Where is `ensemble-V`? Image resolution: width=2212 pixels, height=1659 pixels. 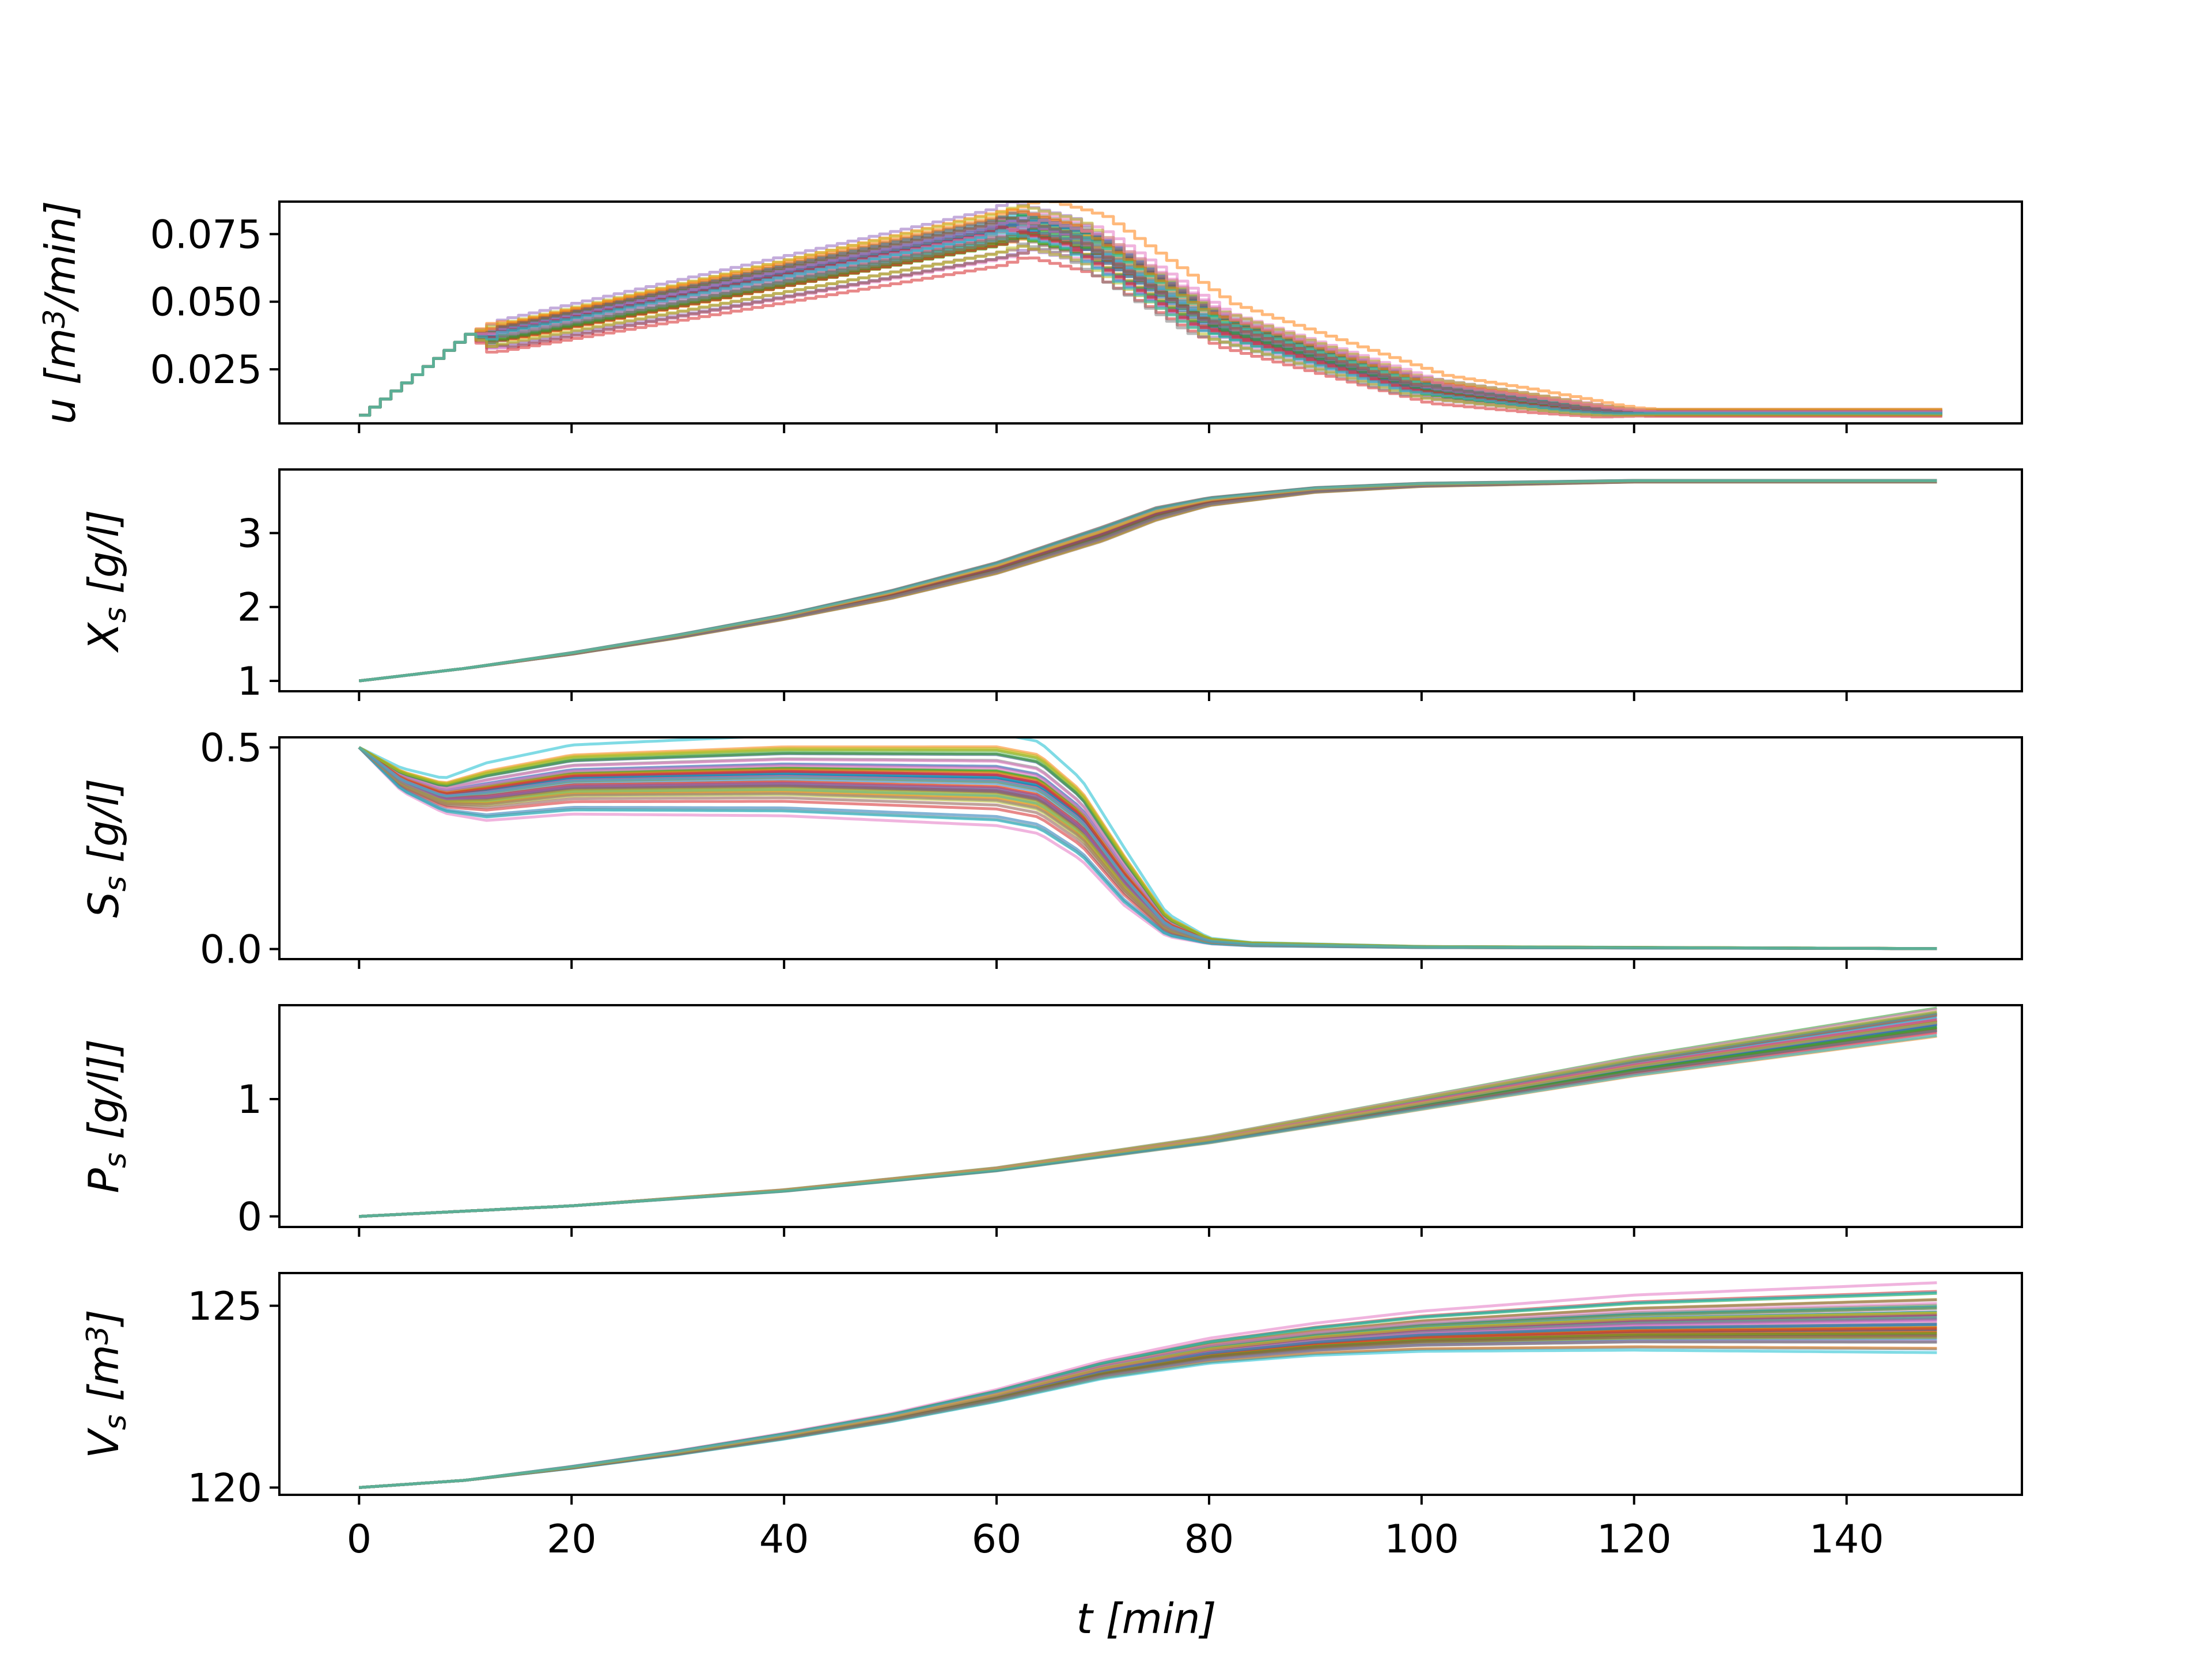 ensemble-V is located at coordinates (1148, 1385).